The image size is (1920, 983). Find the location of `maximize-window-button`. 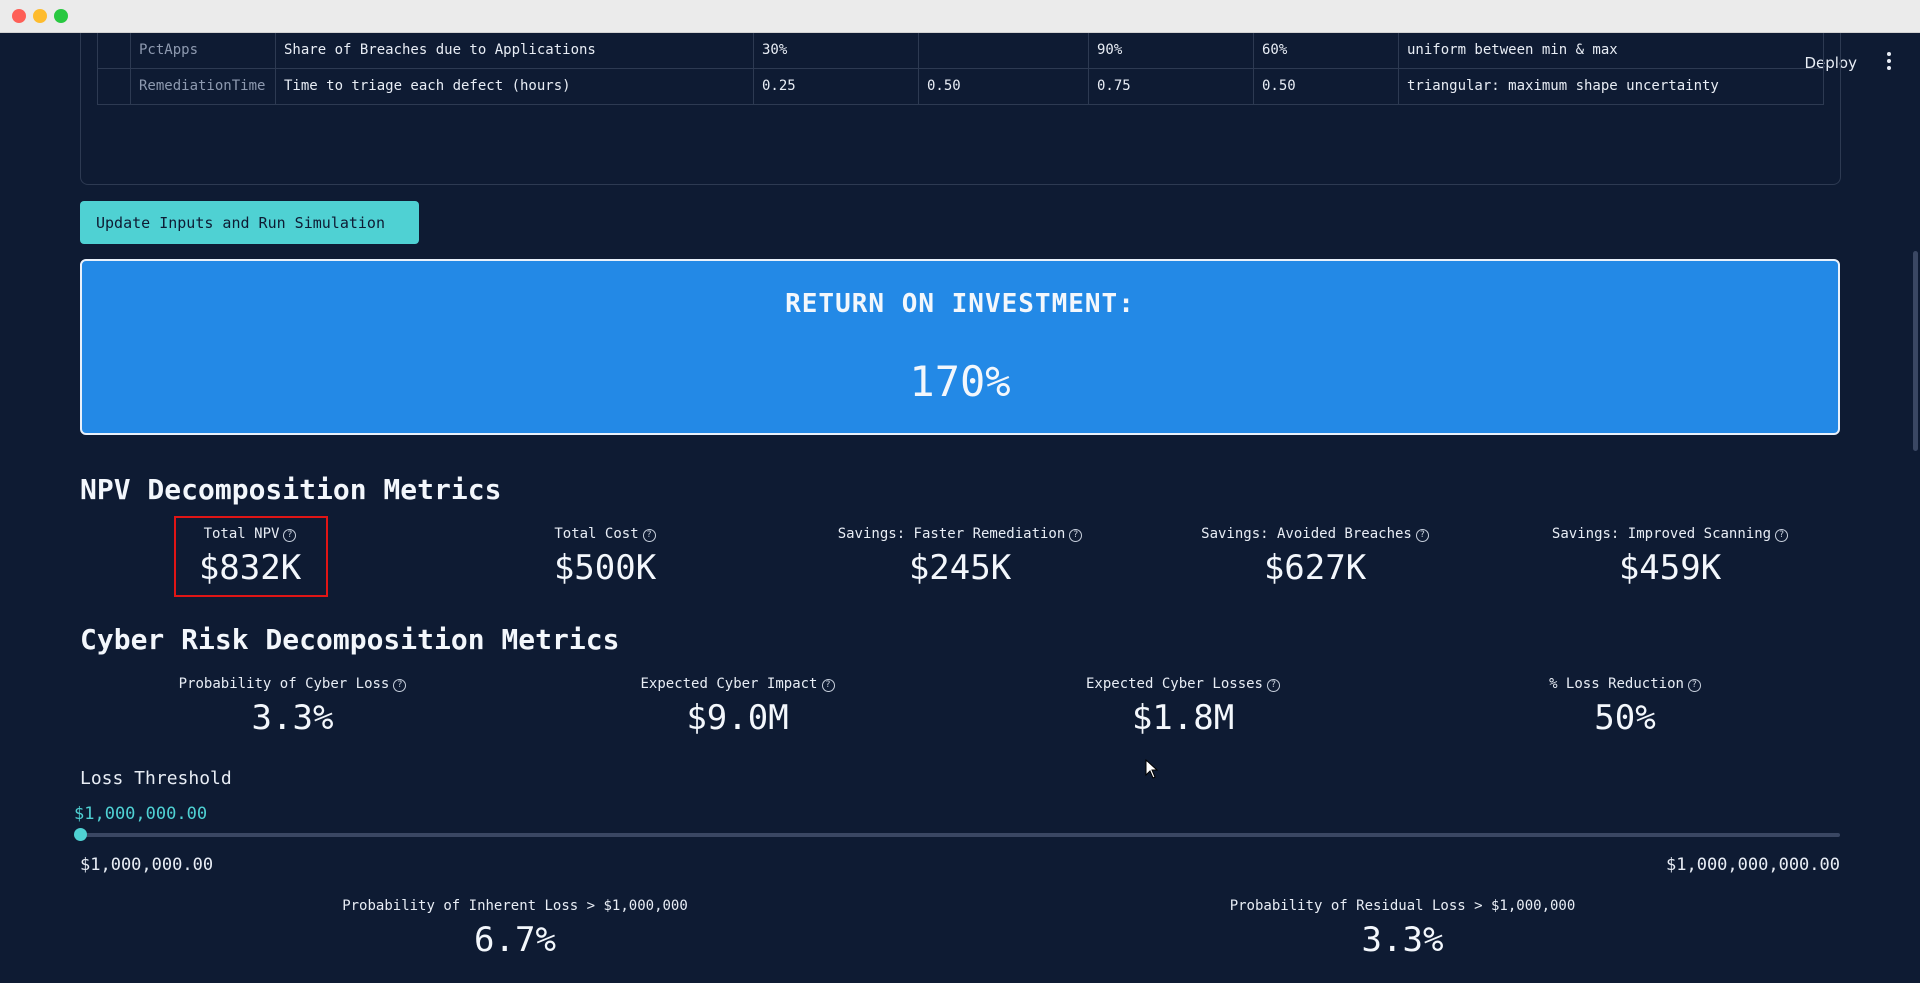

maximize-window-button is located at coordinates (61, 16).